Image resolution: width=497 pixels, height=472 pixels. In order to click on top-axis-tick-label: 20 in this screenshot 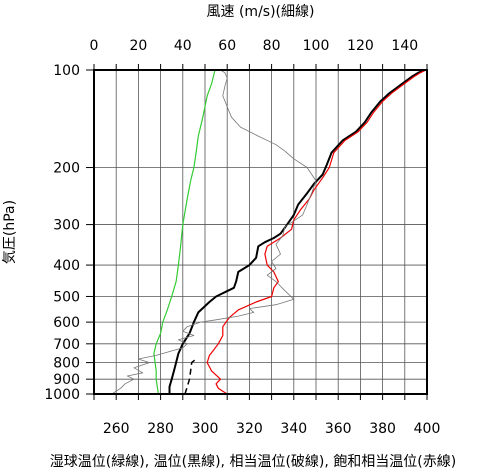, I will do `click(138, 46)`.